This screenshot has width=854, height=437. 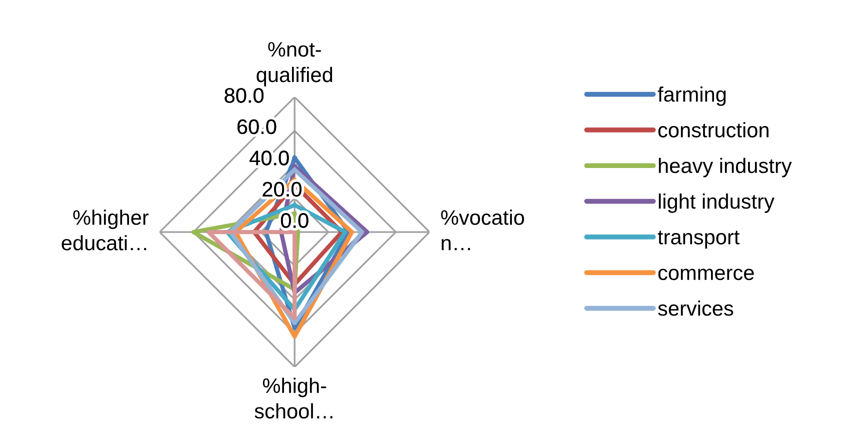 I want to click on spoke-label: %not- qualified, so click(x=294, y=64).